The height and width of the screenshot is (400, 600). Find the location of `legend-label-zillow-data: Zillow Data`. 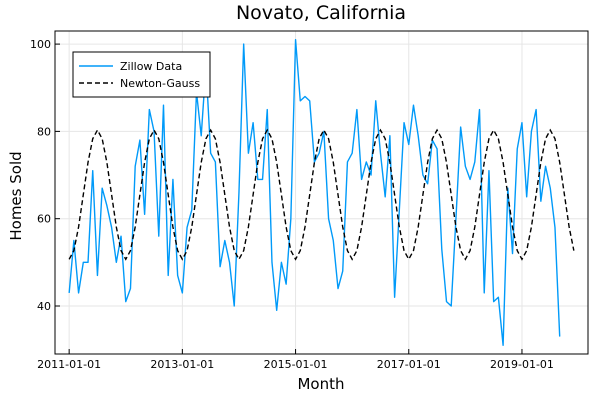

legend-label-zillow-data: Zillow Data is located at coordinates (151, 66).